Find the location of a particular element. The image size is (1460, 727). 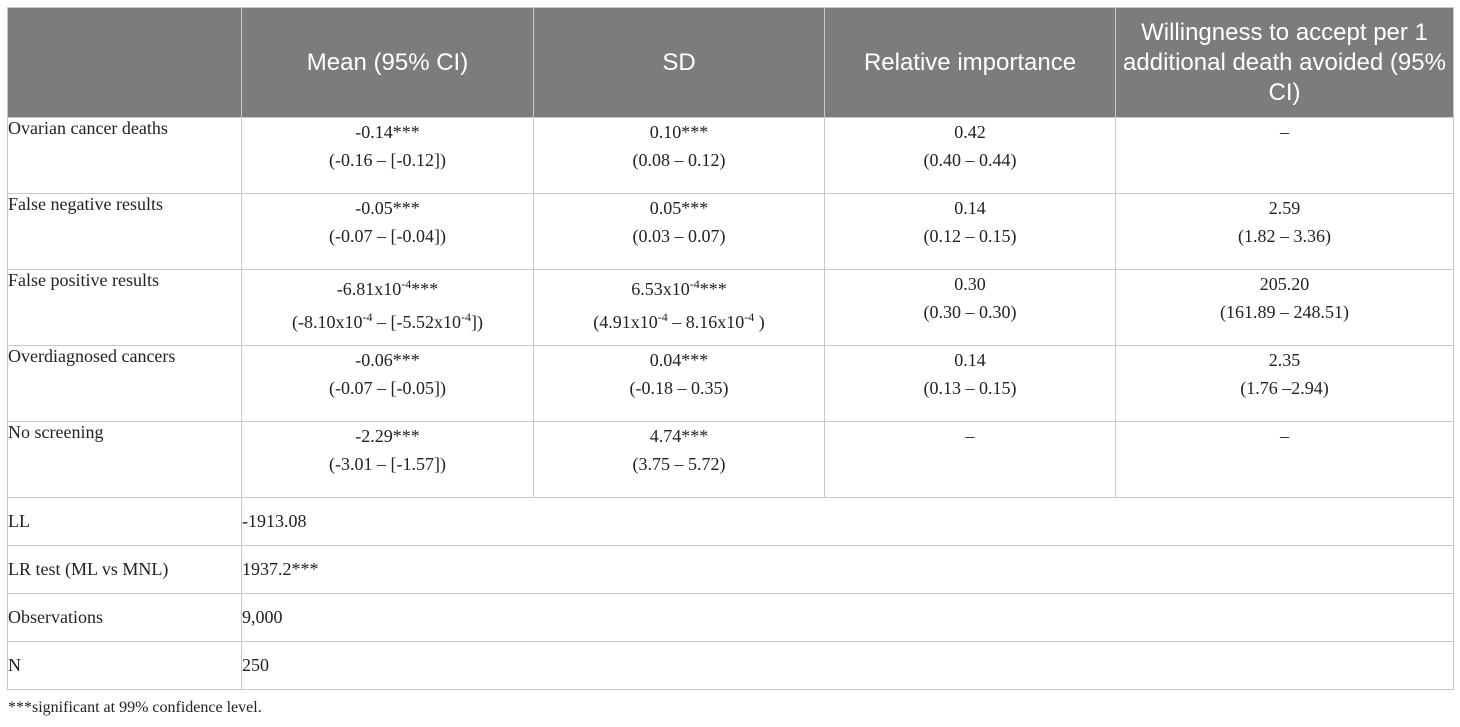

header-relative-importance: Relative importance is located at coordinates (970, 62).